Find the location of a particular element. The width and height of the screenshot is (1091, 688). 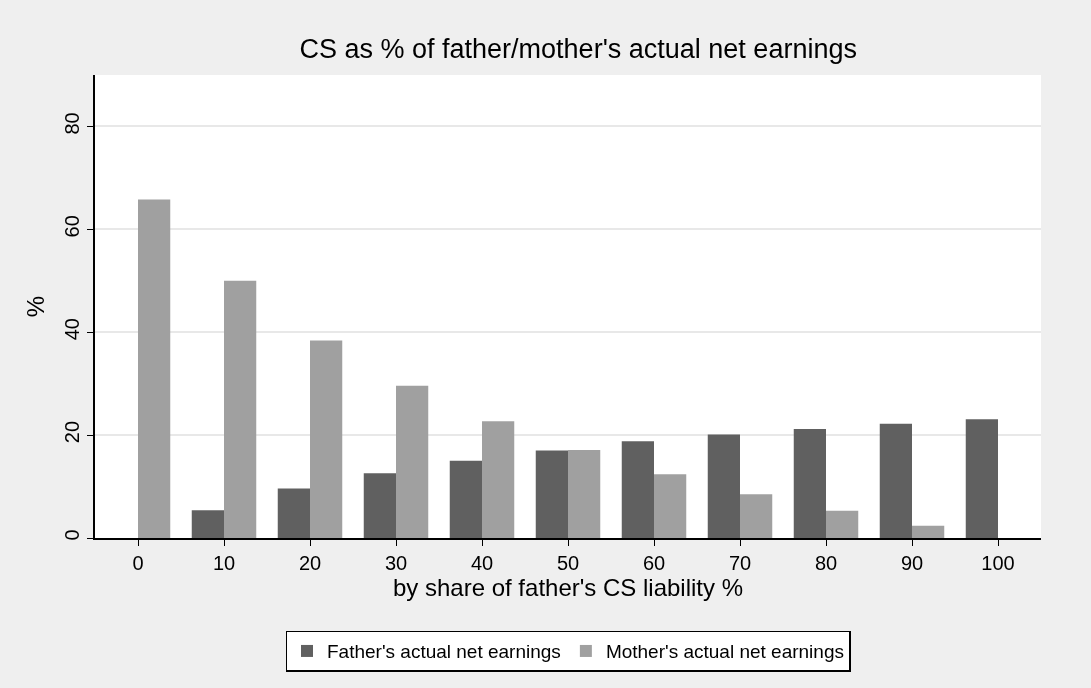

x-tick-label: 90 is located at coordinates (912, 563).